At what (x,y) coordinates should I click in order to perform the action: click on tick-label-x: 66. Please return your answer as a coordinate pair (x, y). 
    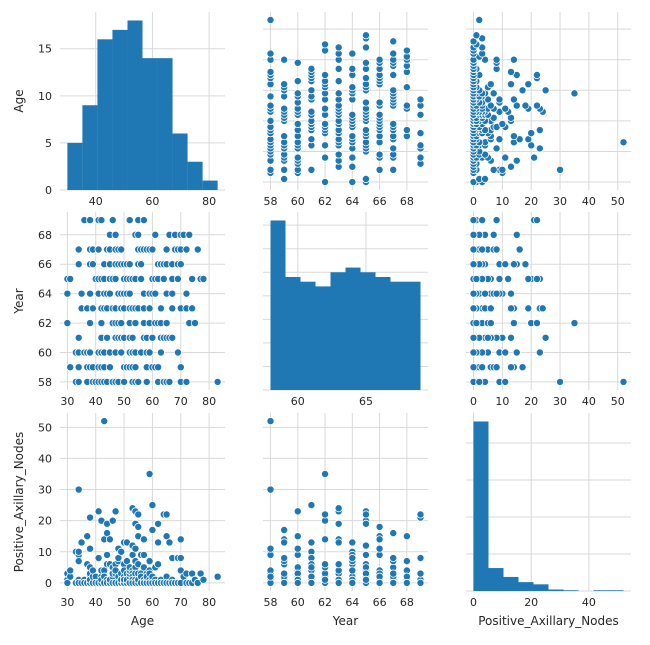
    Looking at the image, I should click on (380, 201).